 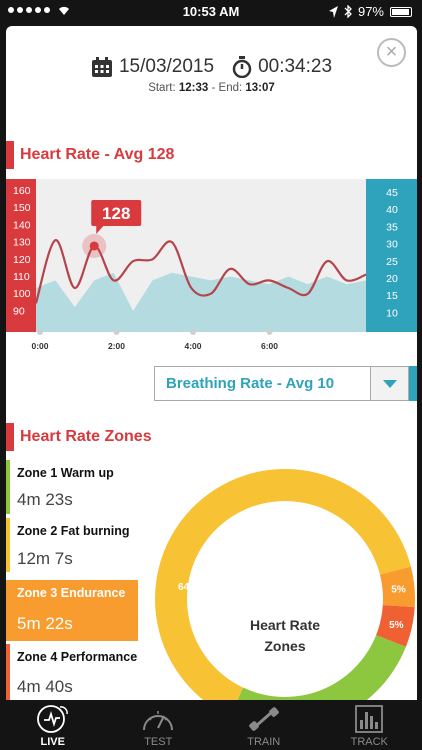 I want to click on zone-1: Zone 1 Warm up 4m 23s, so click(x=79, y=487).